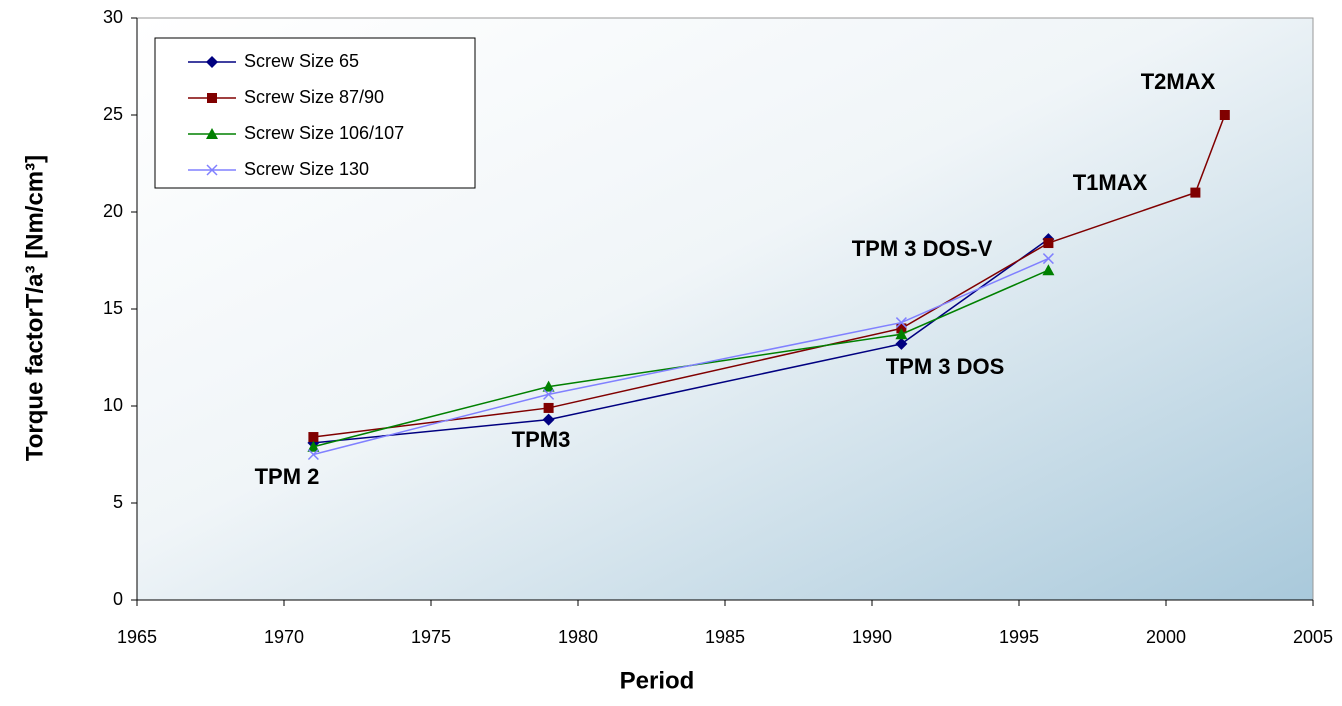 This screenshot has width=1342, height=706. I want to click on x-tick-label: 2000, so click(1166, 637).